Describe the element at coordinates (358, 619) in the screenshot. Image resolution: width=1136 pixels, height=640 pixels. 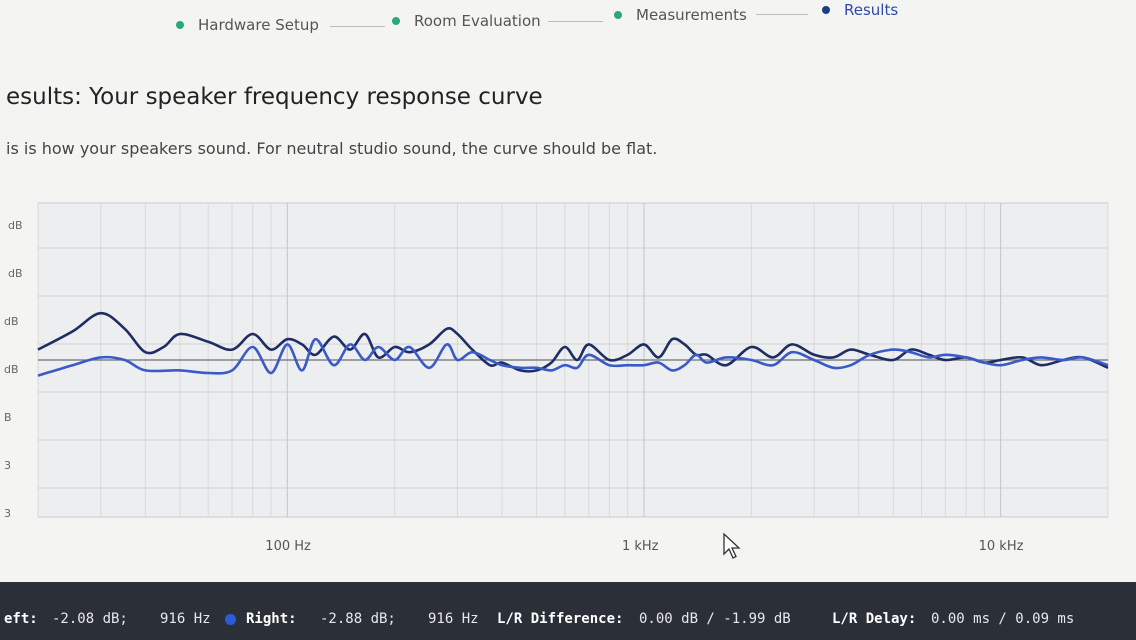
I see `right-channel-level: -2.88 dB;` at that location.